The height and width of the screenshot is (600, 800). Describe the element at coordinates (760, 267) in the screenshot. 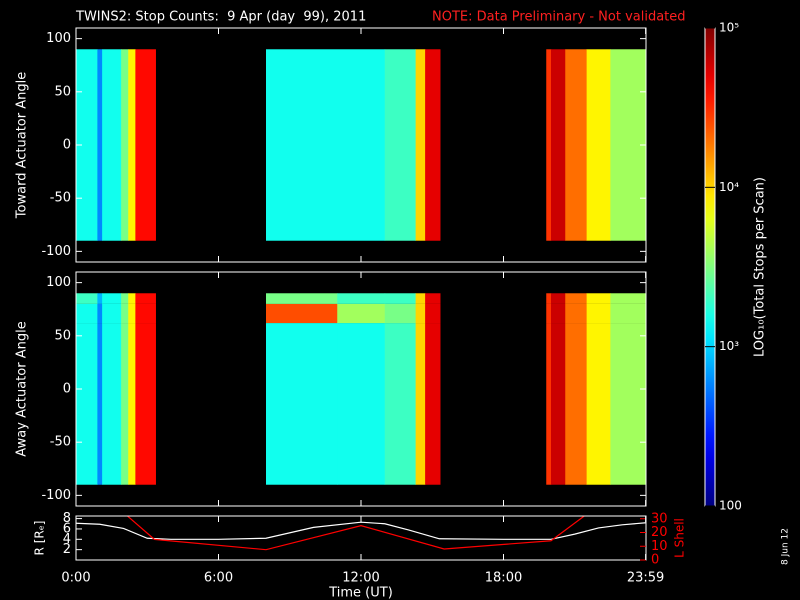

I see `colorbar-label: LOG₁₀(Total Stops per Scan)` at that location.